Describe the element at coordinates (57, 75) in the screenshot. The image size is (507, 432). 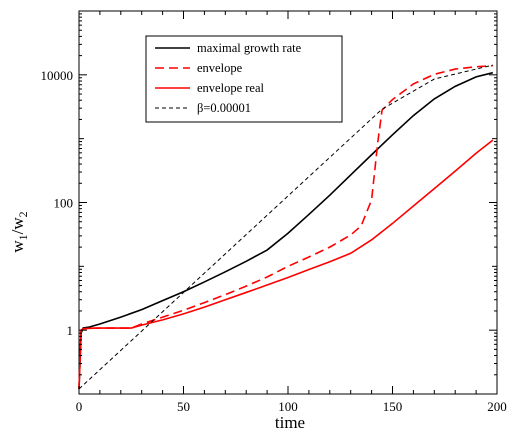
I see `y-tick-label: 10000` at that location.